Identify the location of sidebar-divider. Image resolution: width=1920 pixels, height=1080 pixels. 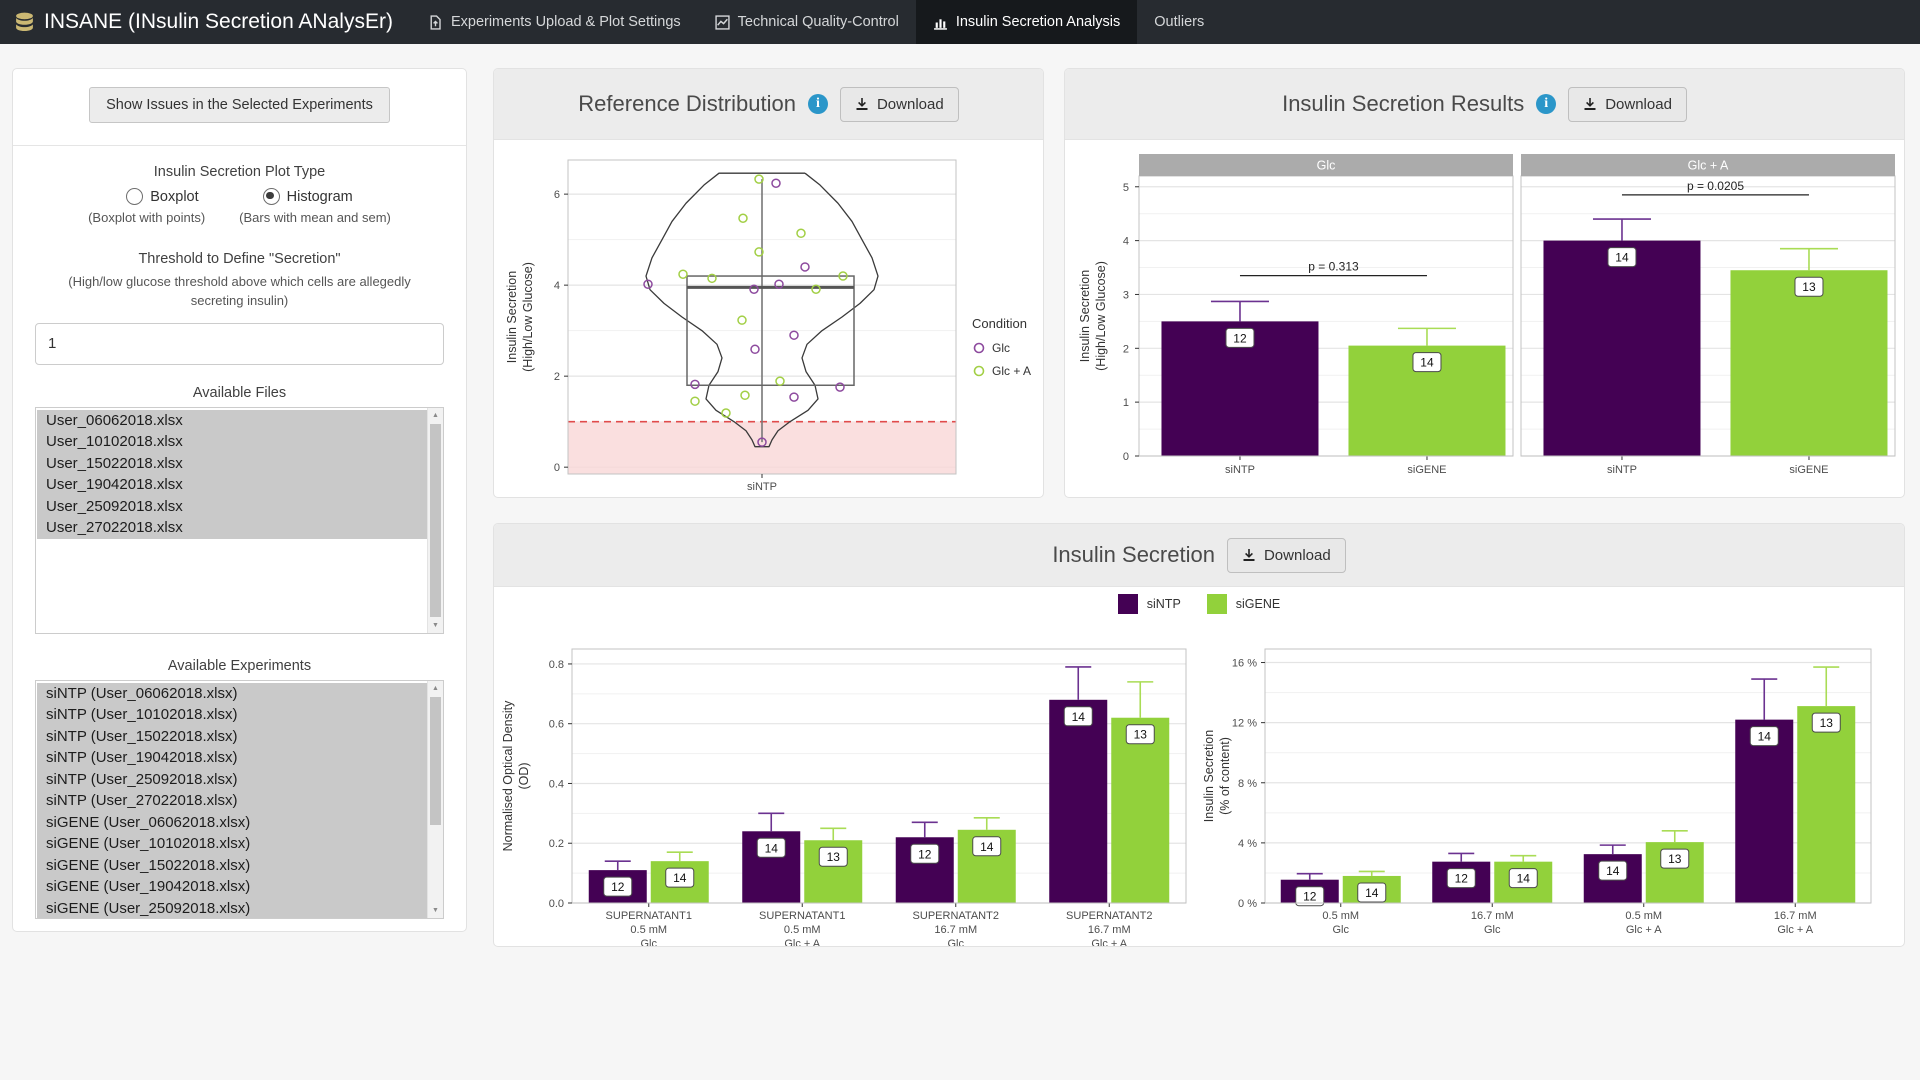
(239, 145).